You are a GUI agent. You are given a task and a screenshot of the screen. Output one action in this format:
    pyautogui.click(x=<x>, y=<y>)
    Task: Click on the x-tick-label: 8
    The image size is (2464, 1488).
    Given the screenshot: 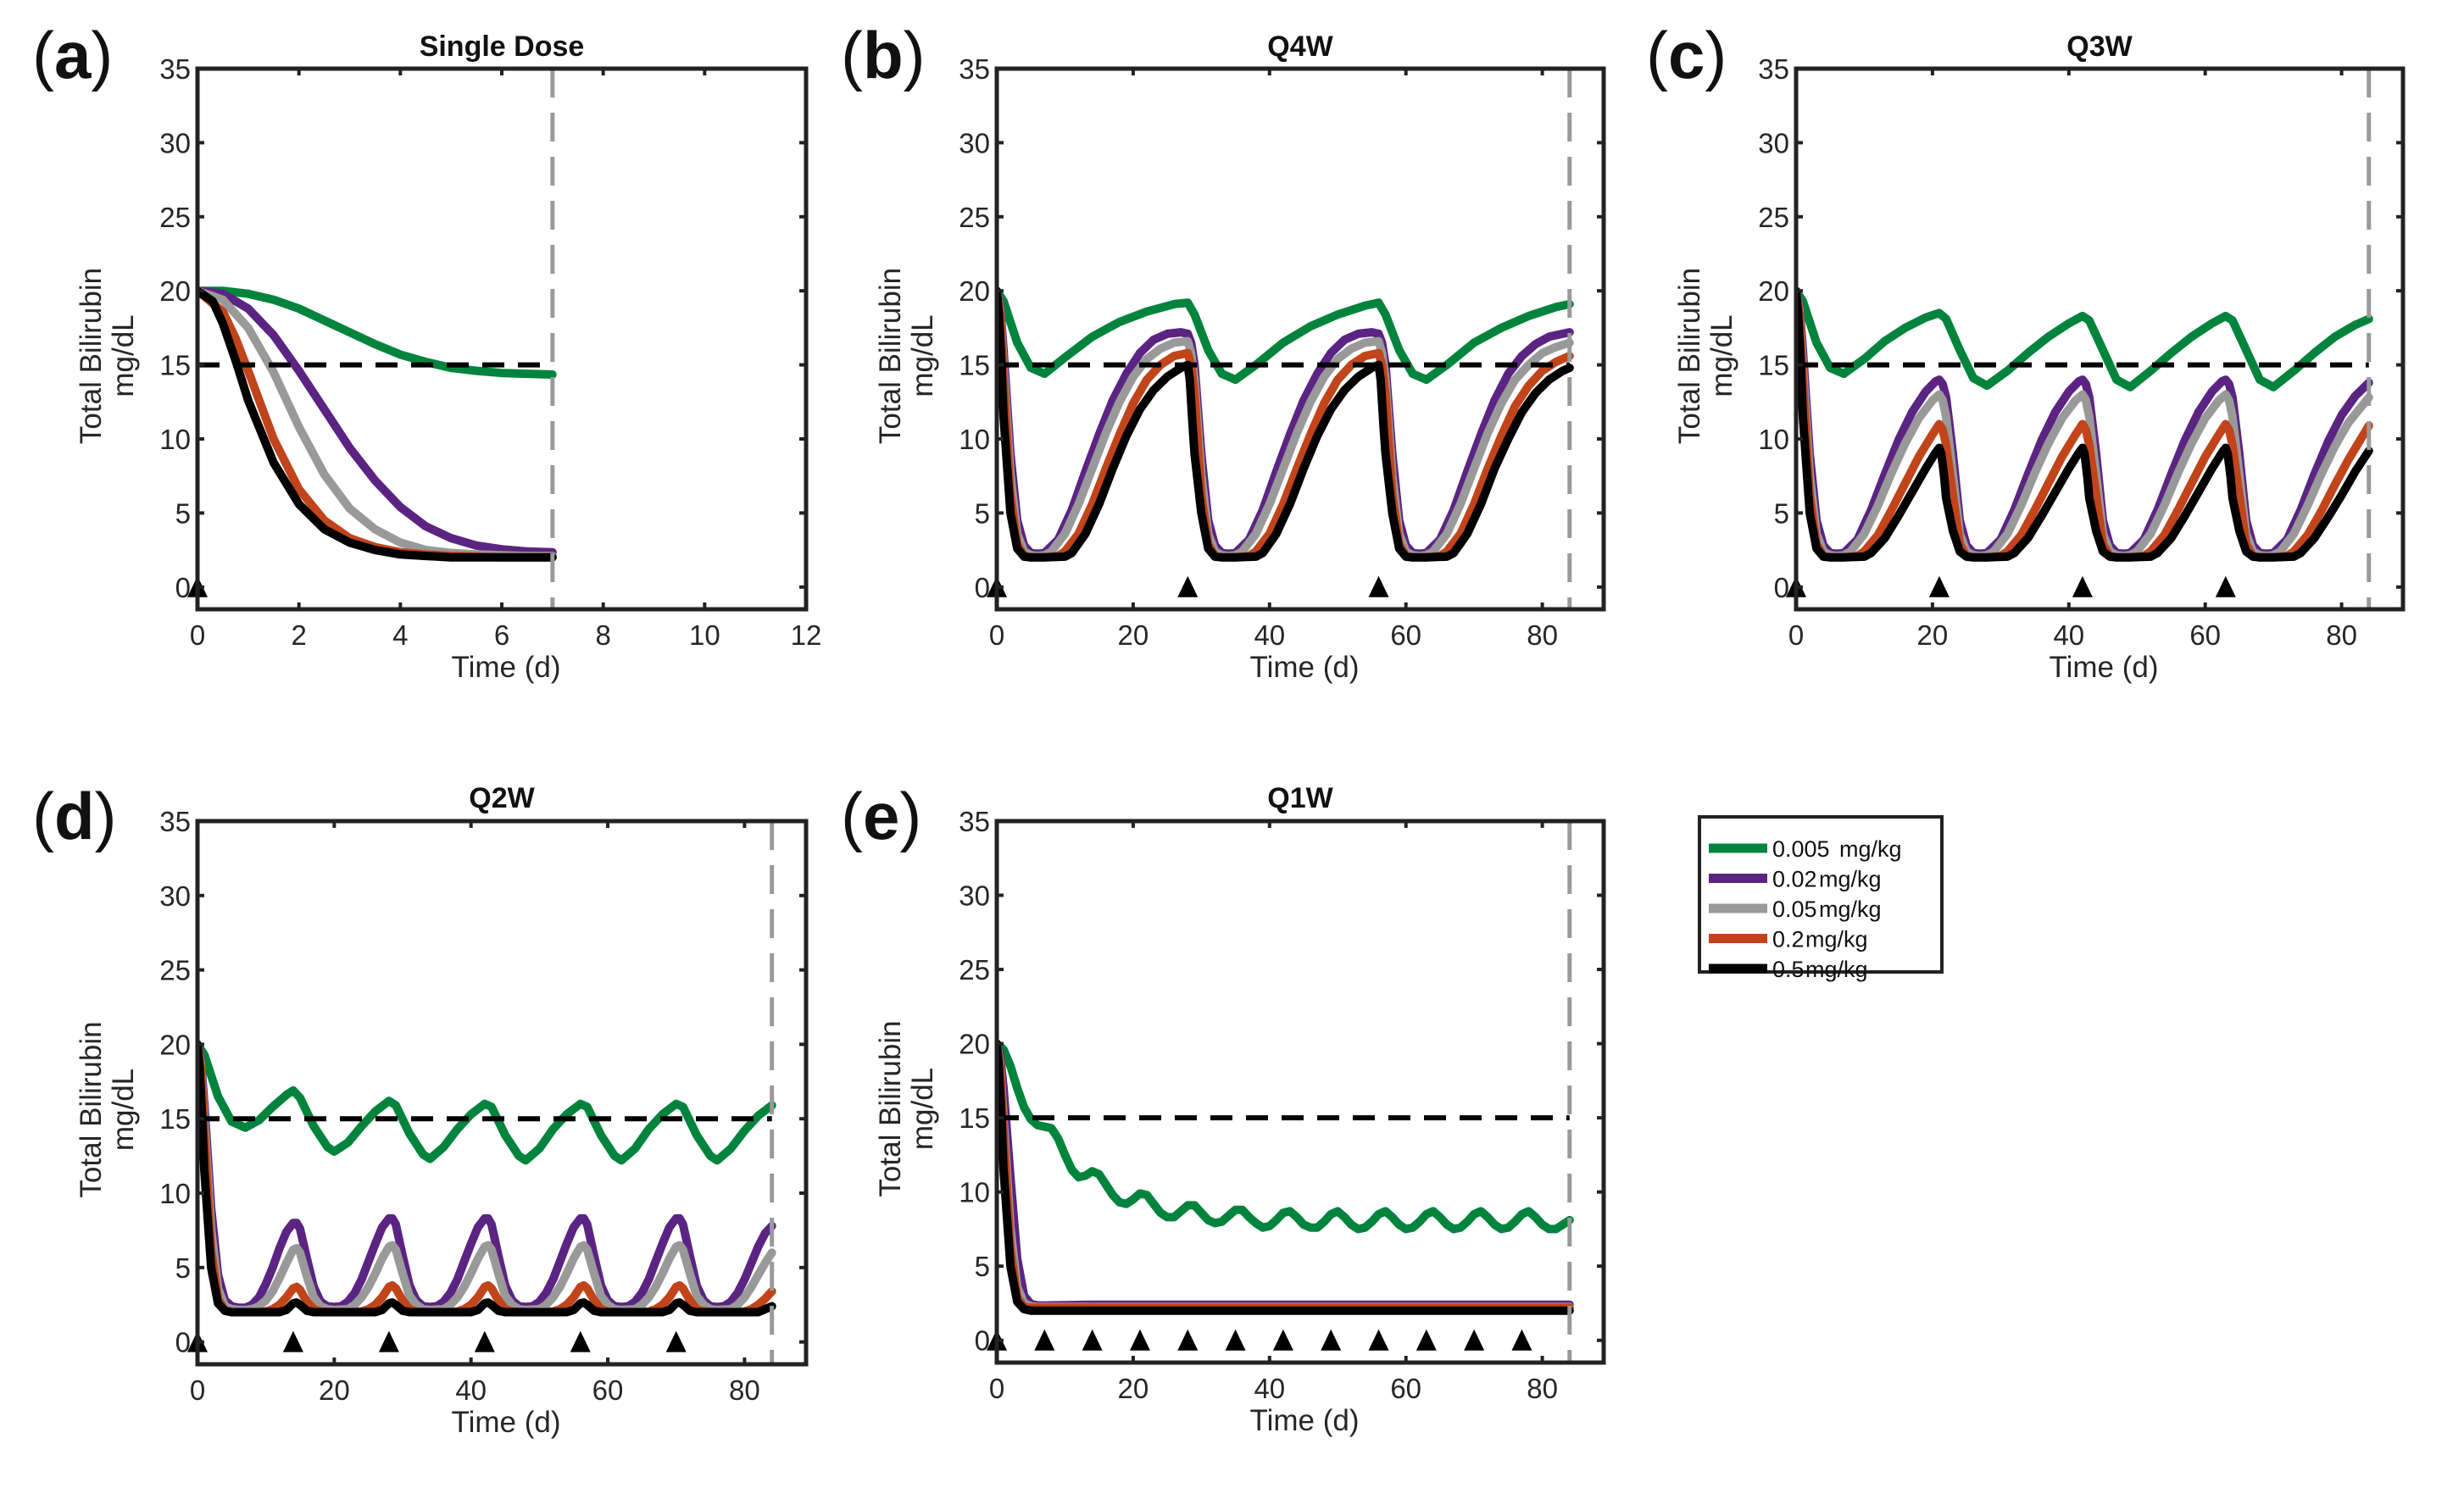 What is the action you would take?
    pyautogui.click(x=602, y=635)
    